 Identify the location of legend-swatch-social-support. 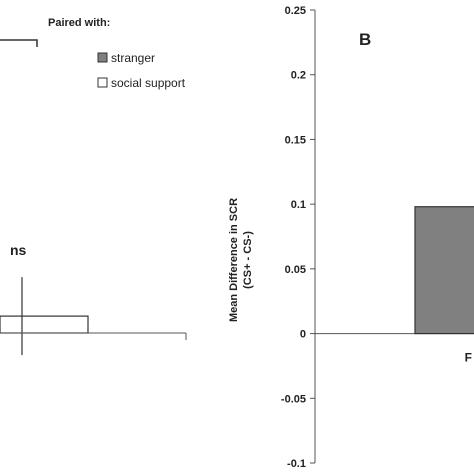
(102, 82).